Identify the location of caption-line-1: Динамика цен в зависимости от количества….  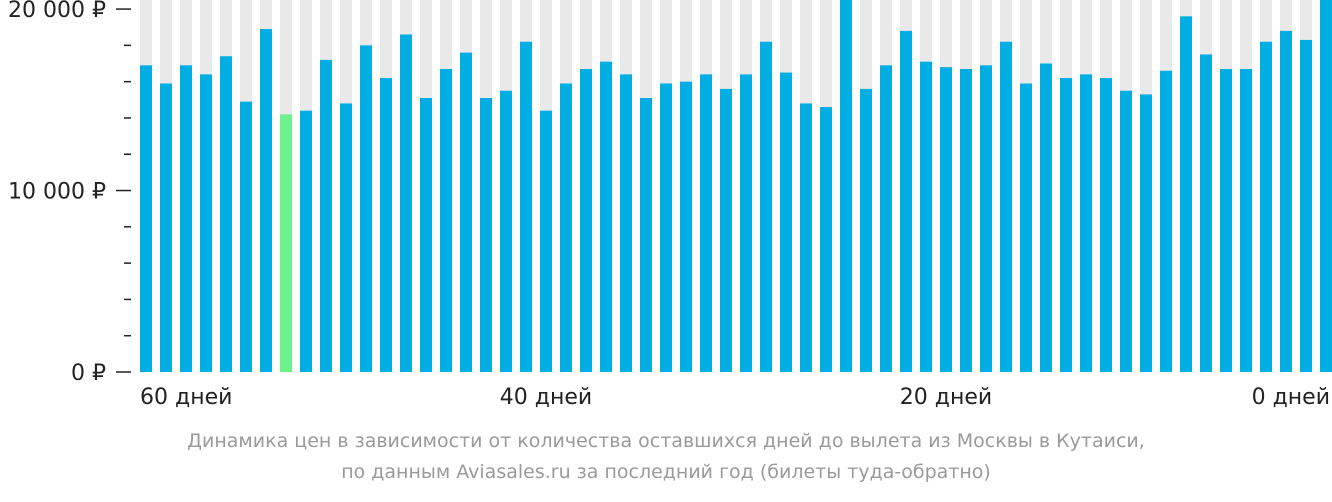
(666, 441).